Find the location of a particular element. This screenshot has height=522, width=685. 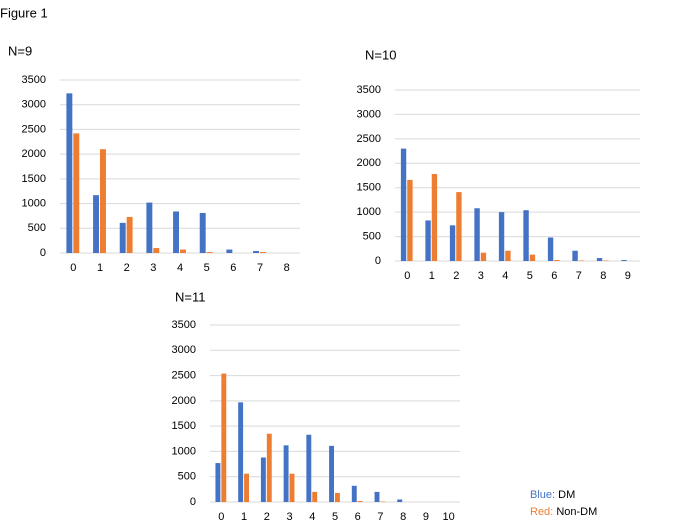

legend-entry: Red: Non-DM is located at coordinates (563, 512).